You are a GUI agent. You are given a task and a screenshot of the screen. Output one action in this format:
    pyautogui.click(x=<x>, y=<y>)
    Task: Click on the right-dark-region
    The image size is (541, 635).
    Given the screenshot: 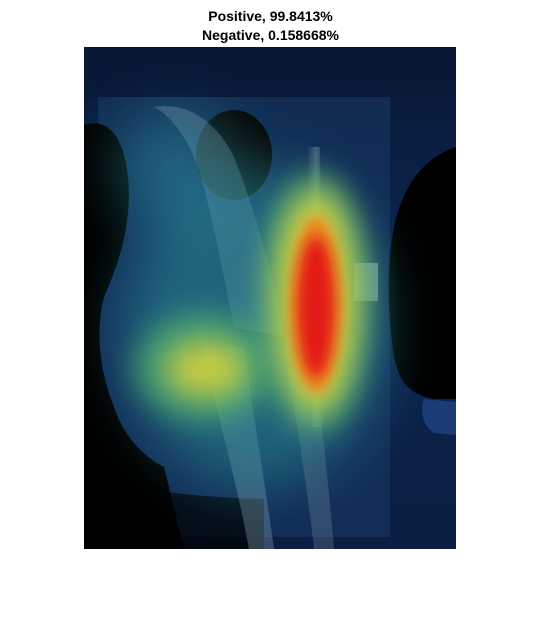 What is the action you would take?
    pyautogui.click(x=422, y=273)
    